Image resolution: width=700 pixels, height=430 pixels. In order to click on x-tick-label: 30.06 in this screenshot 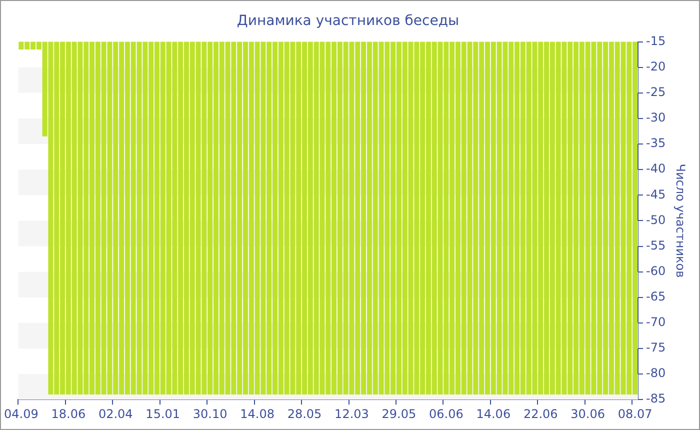, I will do `click(588, 413)`.